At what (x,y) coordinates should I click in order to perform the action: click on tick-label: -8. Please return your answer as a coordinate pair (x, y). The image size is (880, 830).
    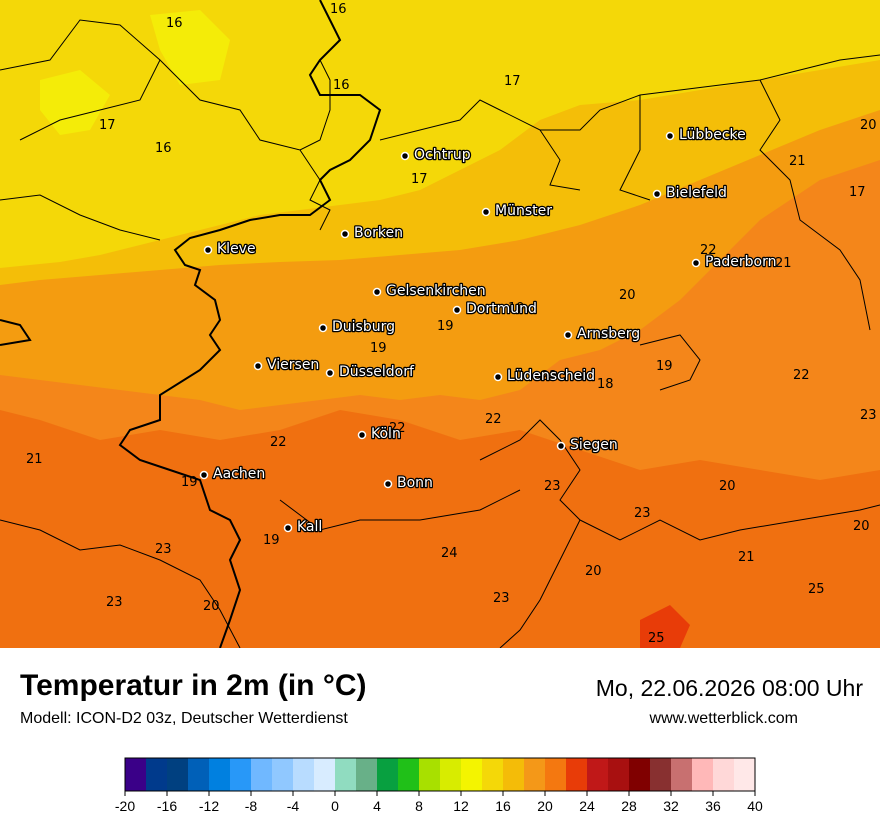
    Looking at the image, I should click on (251, 806).